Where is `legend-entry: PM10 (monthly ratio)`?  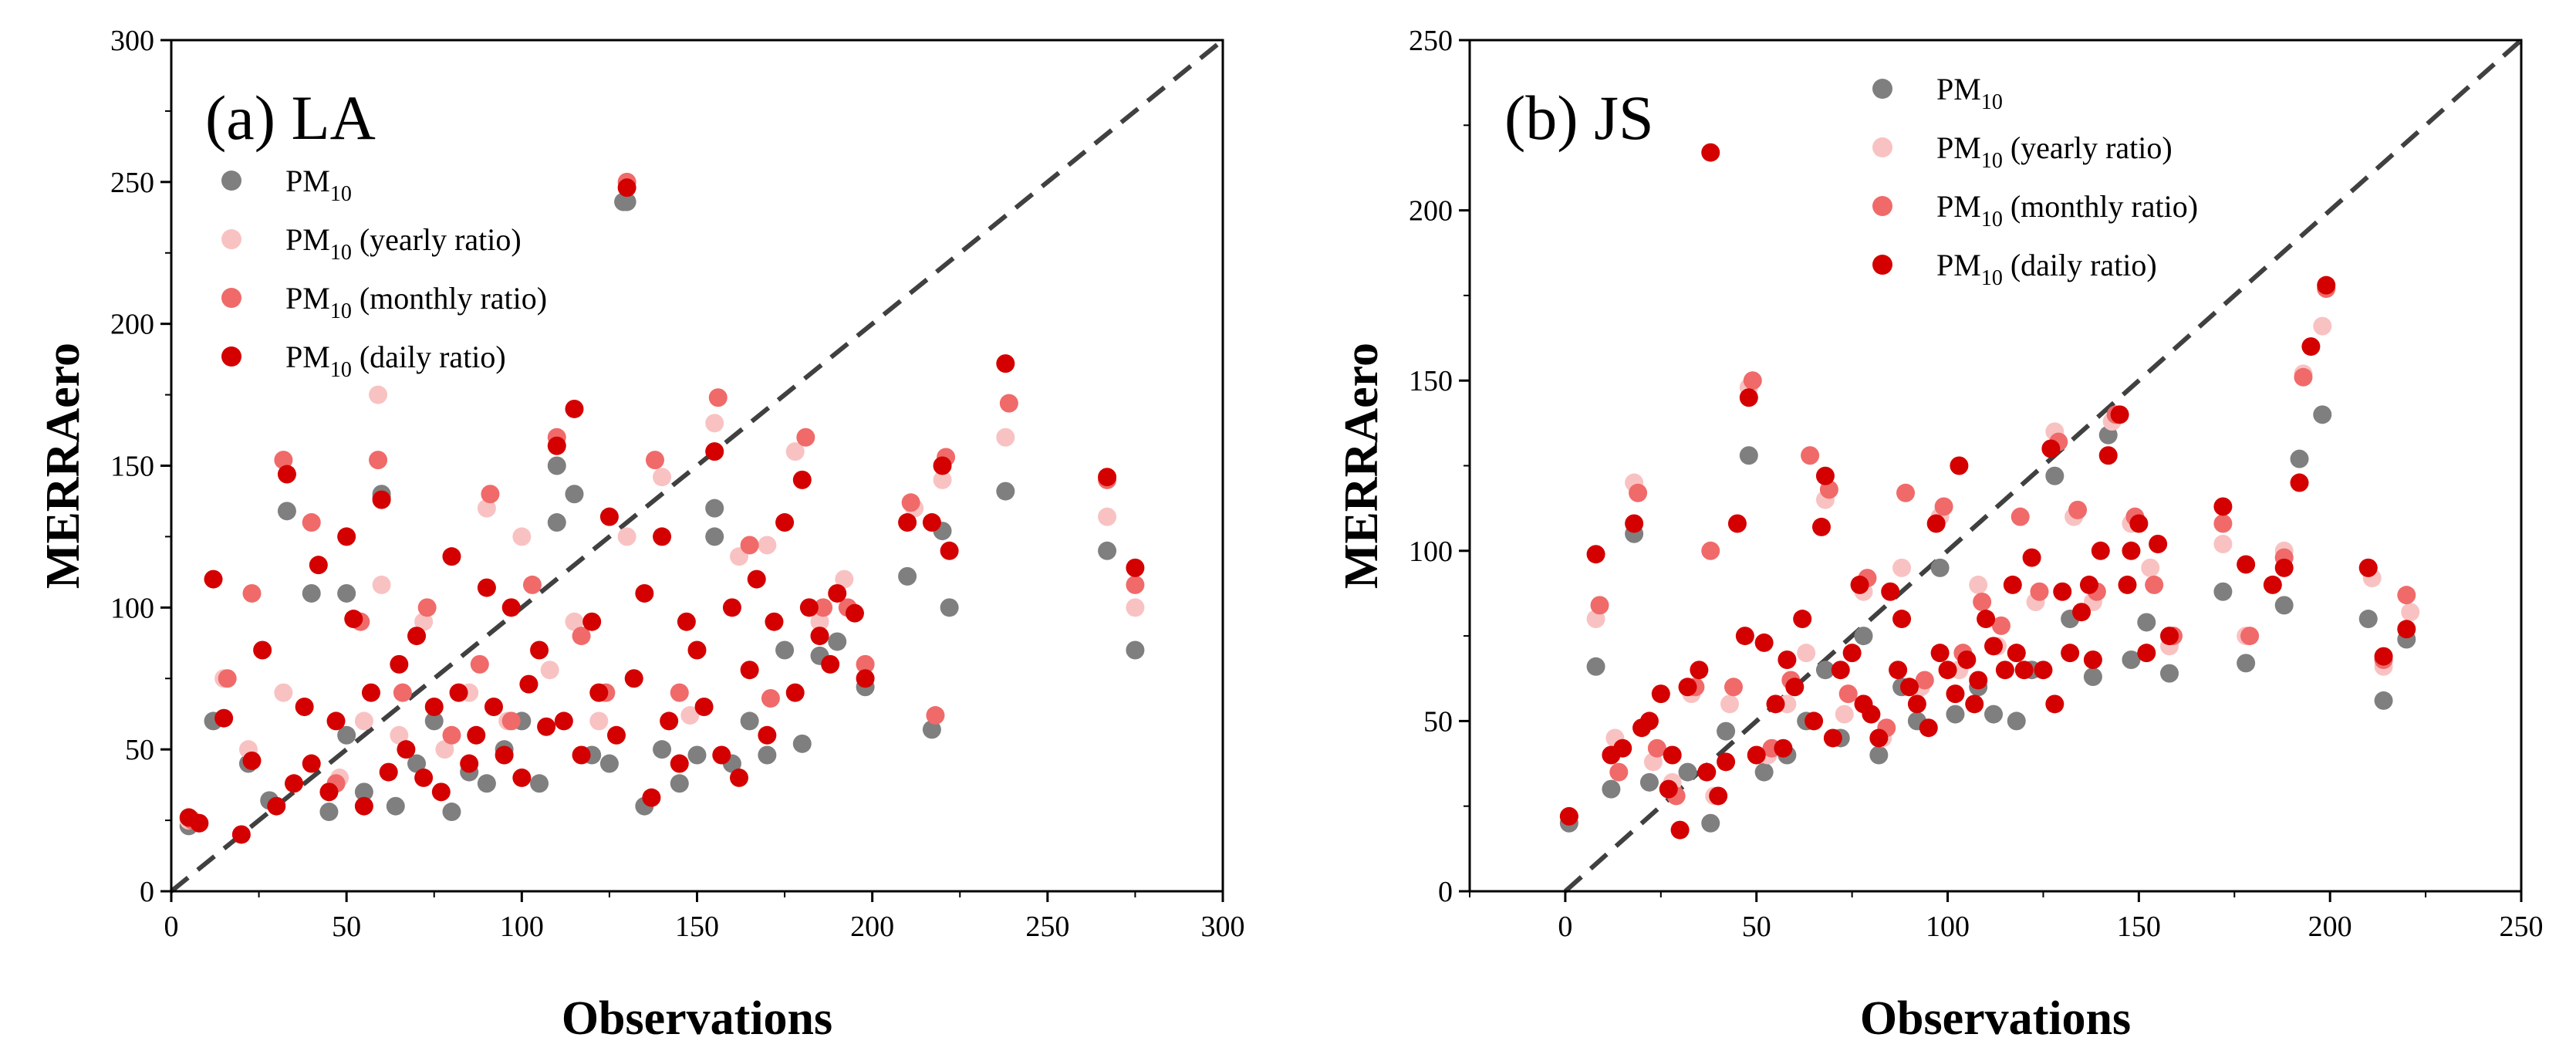
legend-entry: PM10 (monthly ratio) is located at coordinates (2067, 210).